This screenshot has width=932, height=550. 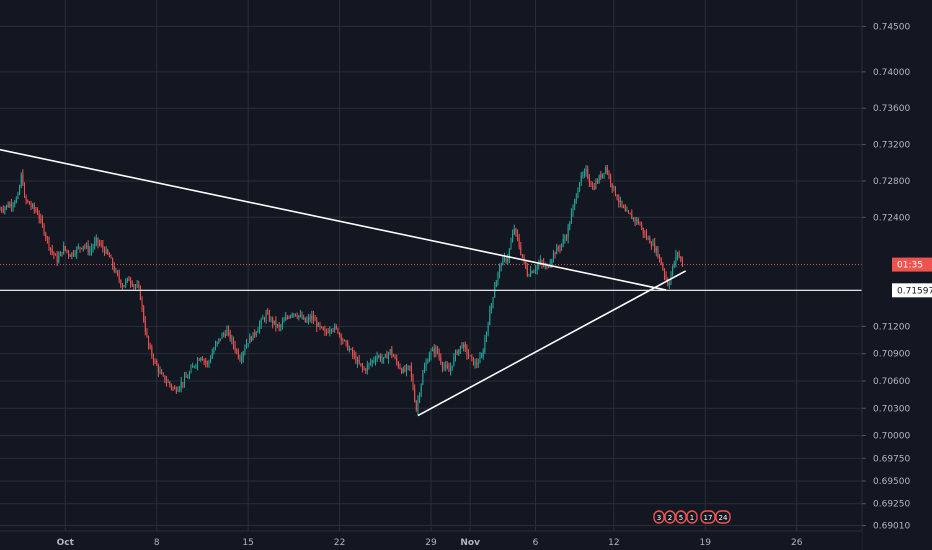 I want to click on event-marker-text-4: 17, so click(x=708, y=518).